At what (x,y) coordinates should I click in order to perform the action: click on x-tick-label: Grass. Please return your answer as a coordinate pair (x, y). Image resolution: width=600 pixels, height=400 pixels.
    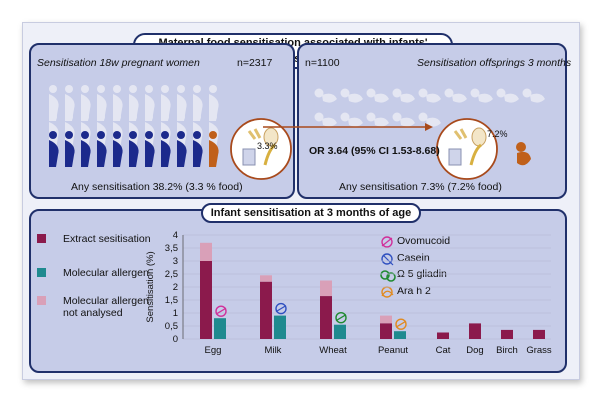
    Looking at the image, I should click on (539, 350).